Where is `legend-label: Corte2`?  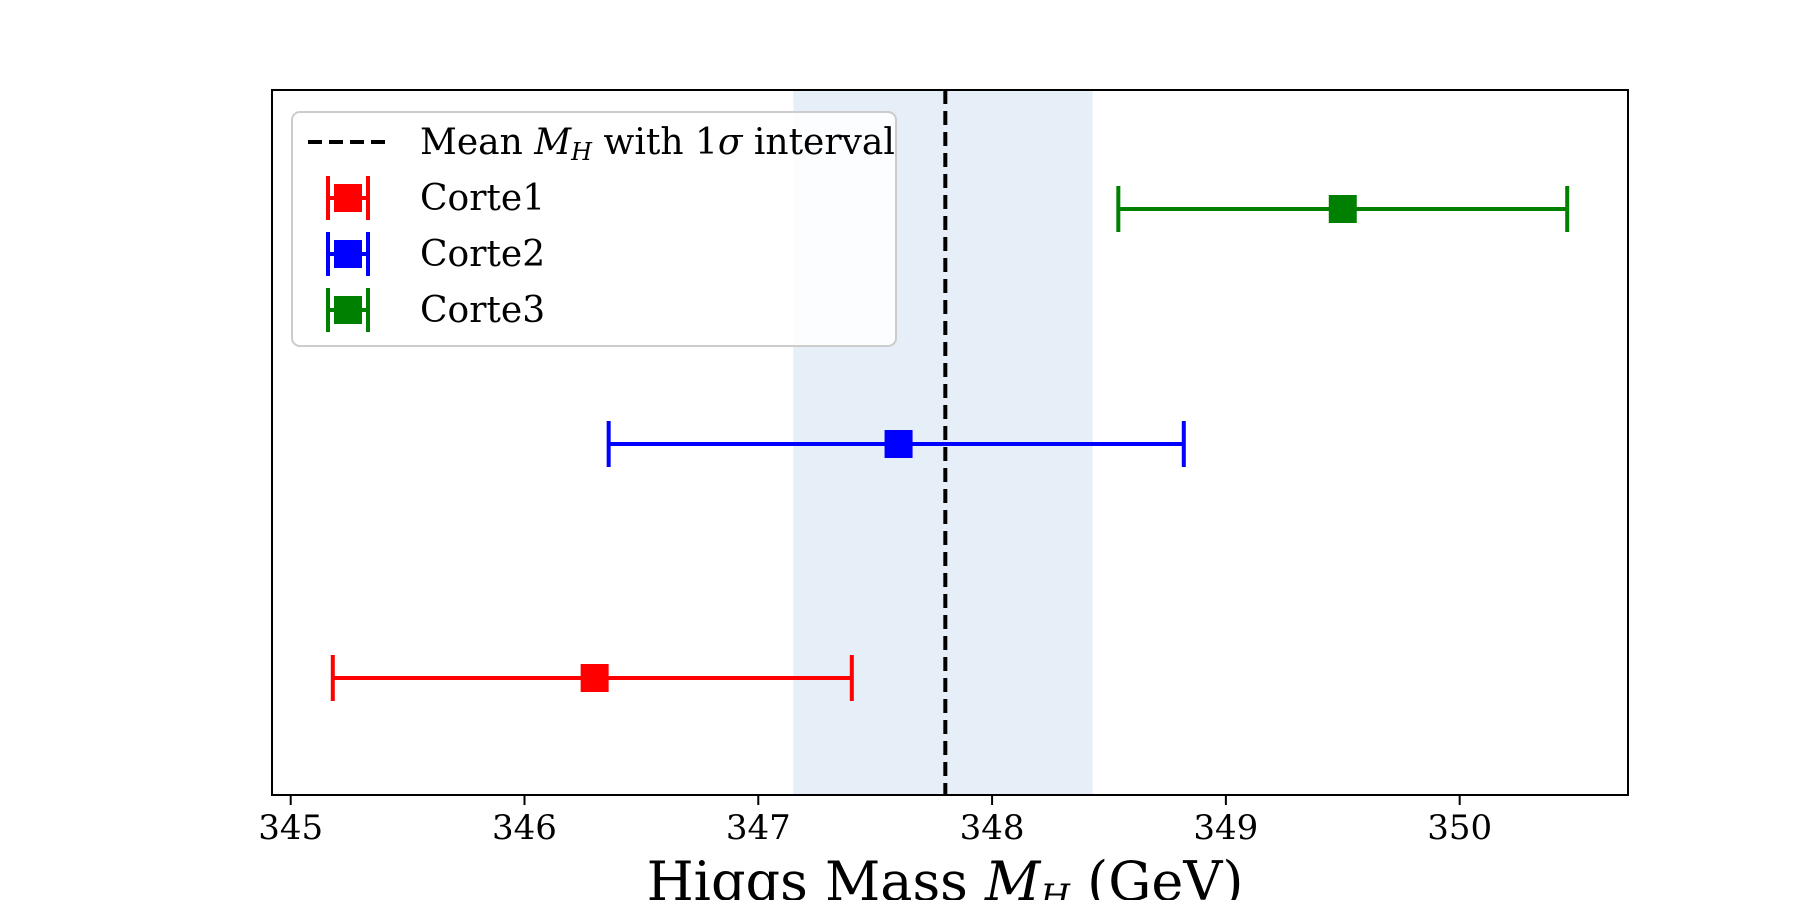 legend-label: Corte2 is located at coordinates (482, 254).